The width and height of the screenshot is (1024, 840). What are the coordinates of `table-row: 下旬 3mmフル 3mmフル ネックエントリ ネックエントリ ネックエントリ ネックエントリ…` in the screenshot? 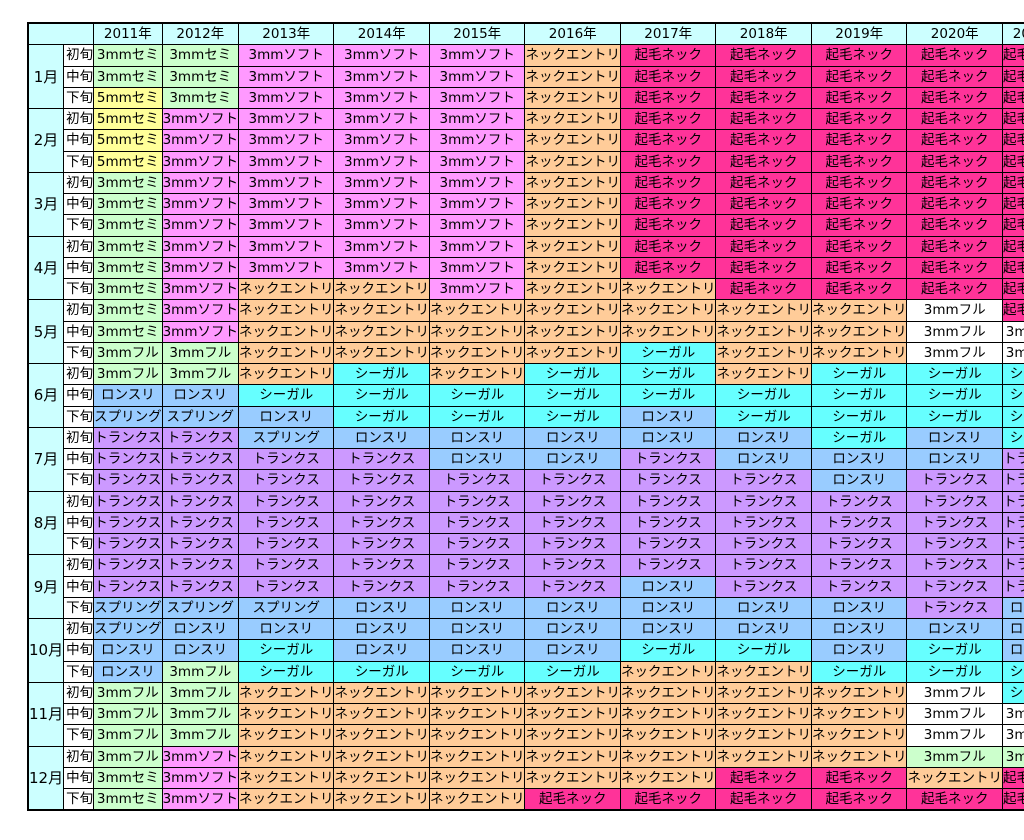 It's located at (526, 735).